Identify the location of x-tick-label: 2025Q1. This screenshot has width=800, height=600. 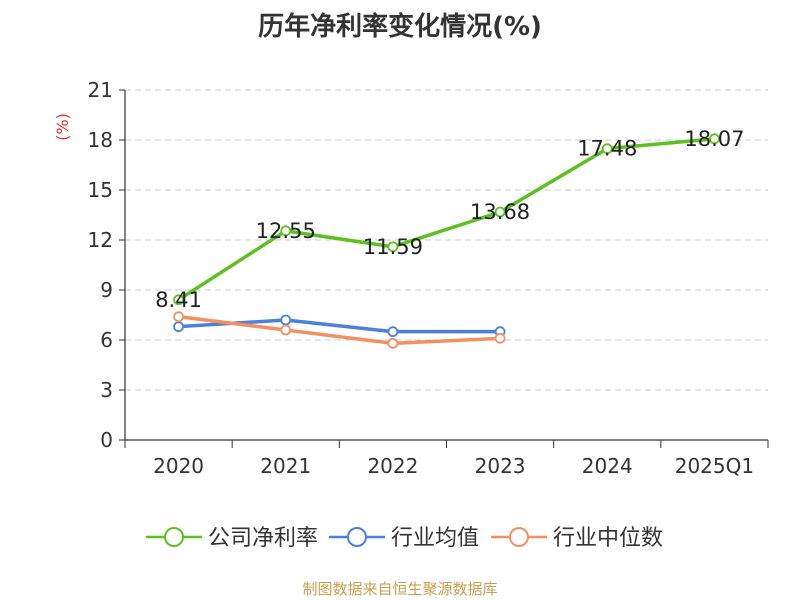
(714, 466).